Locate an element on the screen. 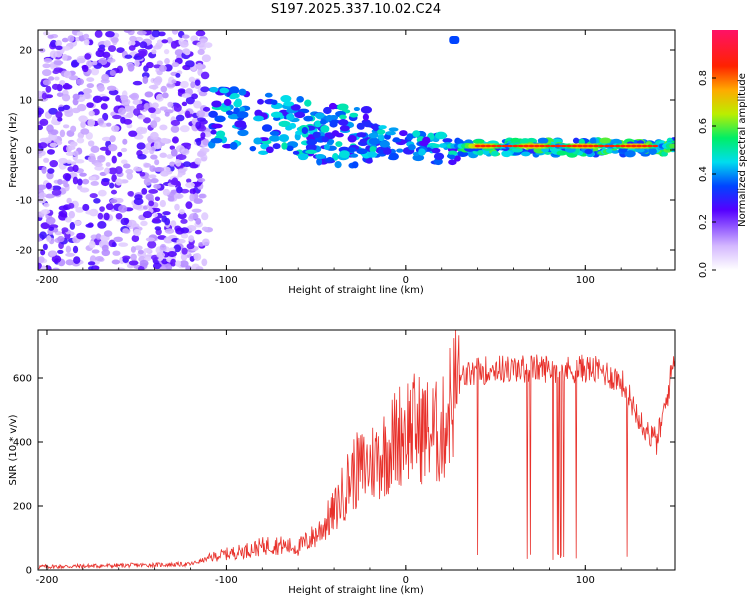  spectrogram-xlabel: Height of straight line (km) is located at coordinates (356, 290).